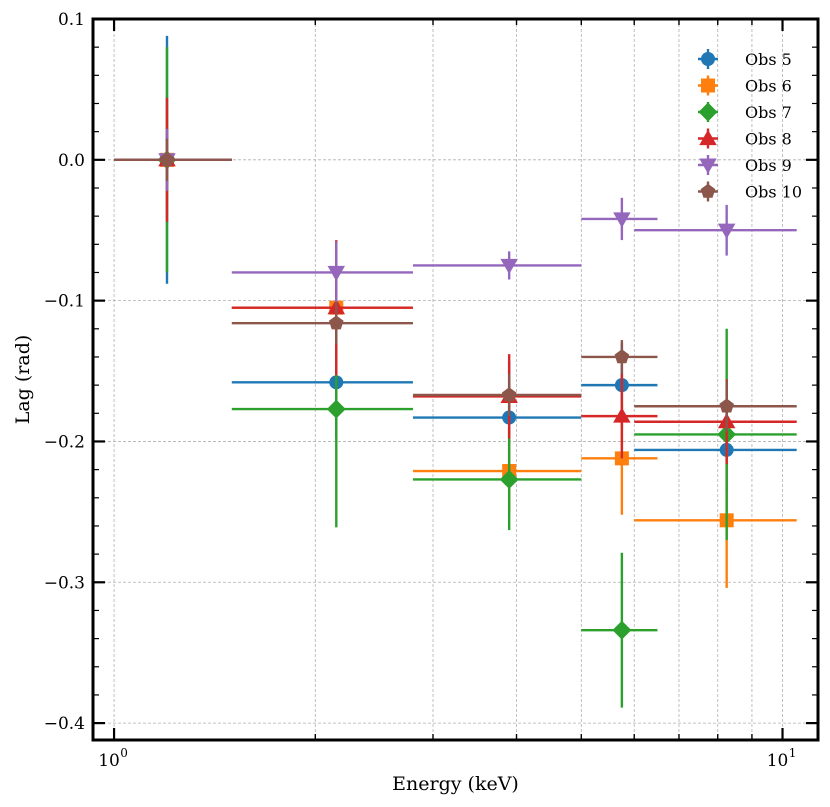 This screenshot has width=830, height=807. Describe the element at coordinates (71, 20) in the screenshot. I see `y-tick-label: 0.1` at that location.